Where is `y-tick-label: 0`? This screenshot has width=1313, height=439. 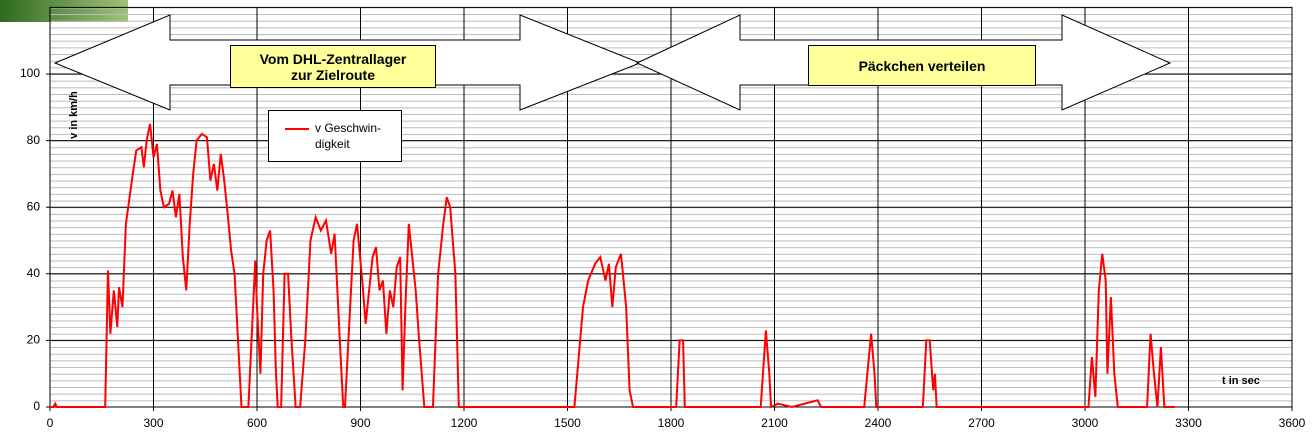
y-tick-label: 0 is located at coordinates (36, 406).